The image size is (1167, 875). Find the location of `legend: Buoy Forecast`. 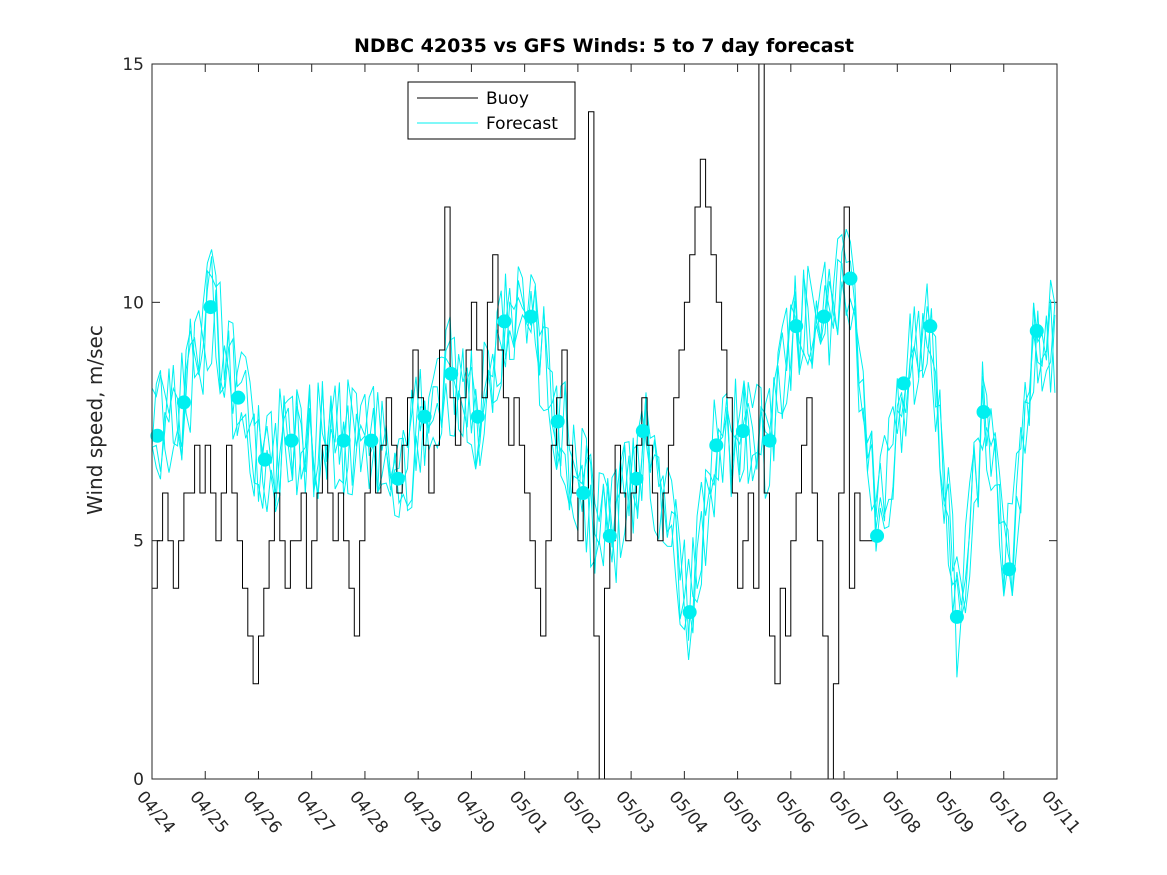

legend: Buoy Forecast is located at coordinates (491, 110).